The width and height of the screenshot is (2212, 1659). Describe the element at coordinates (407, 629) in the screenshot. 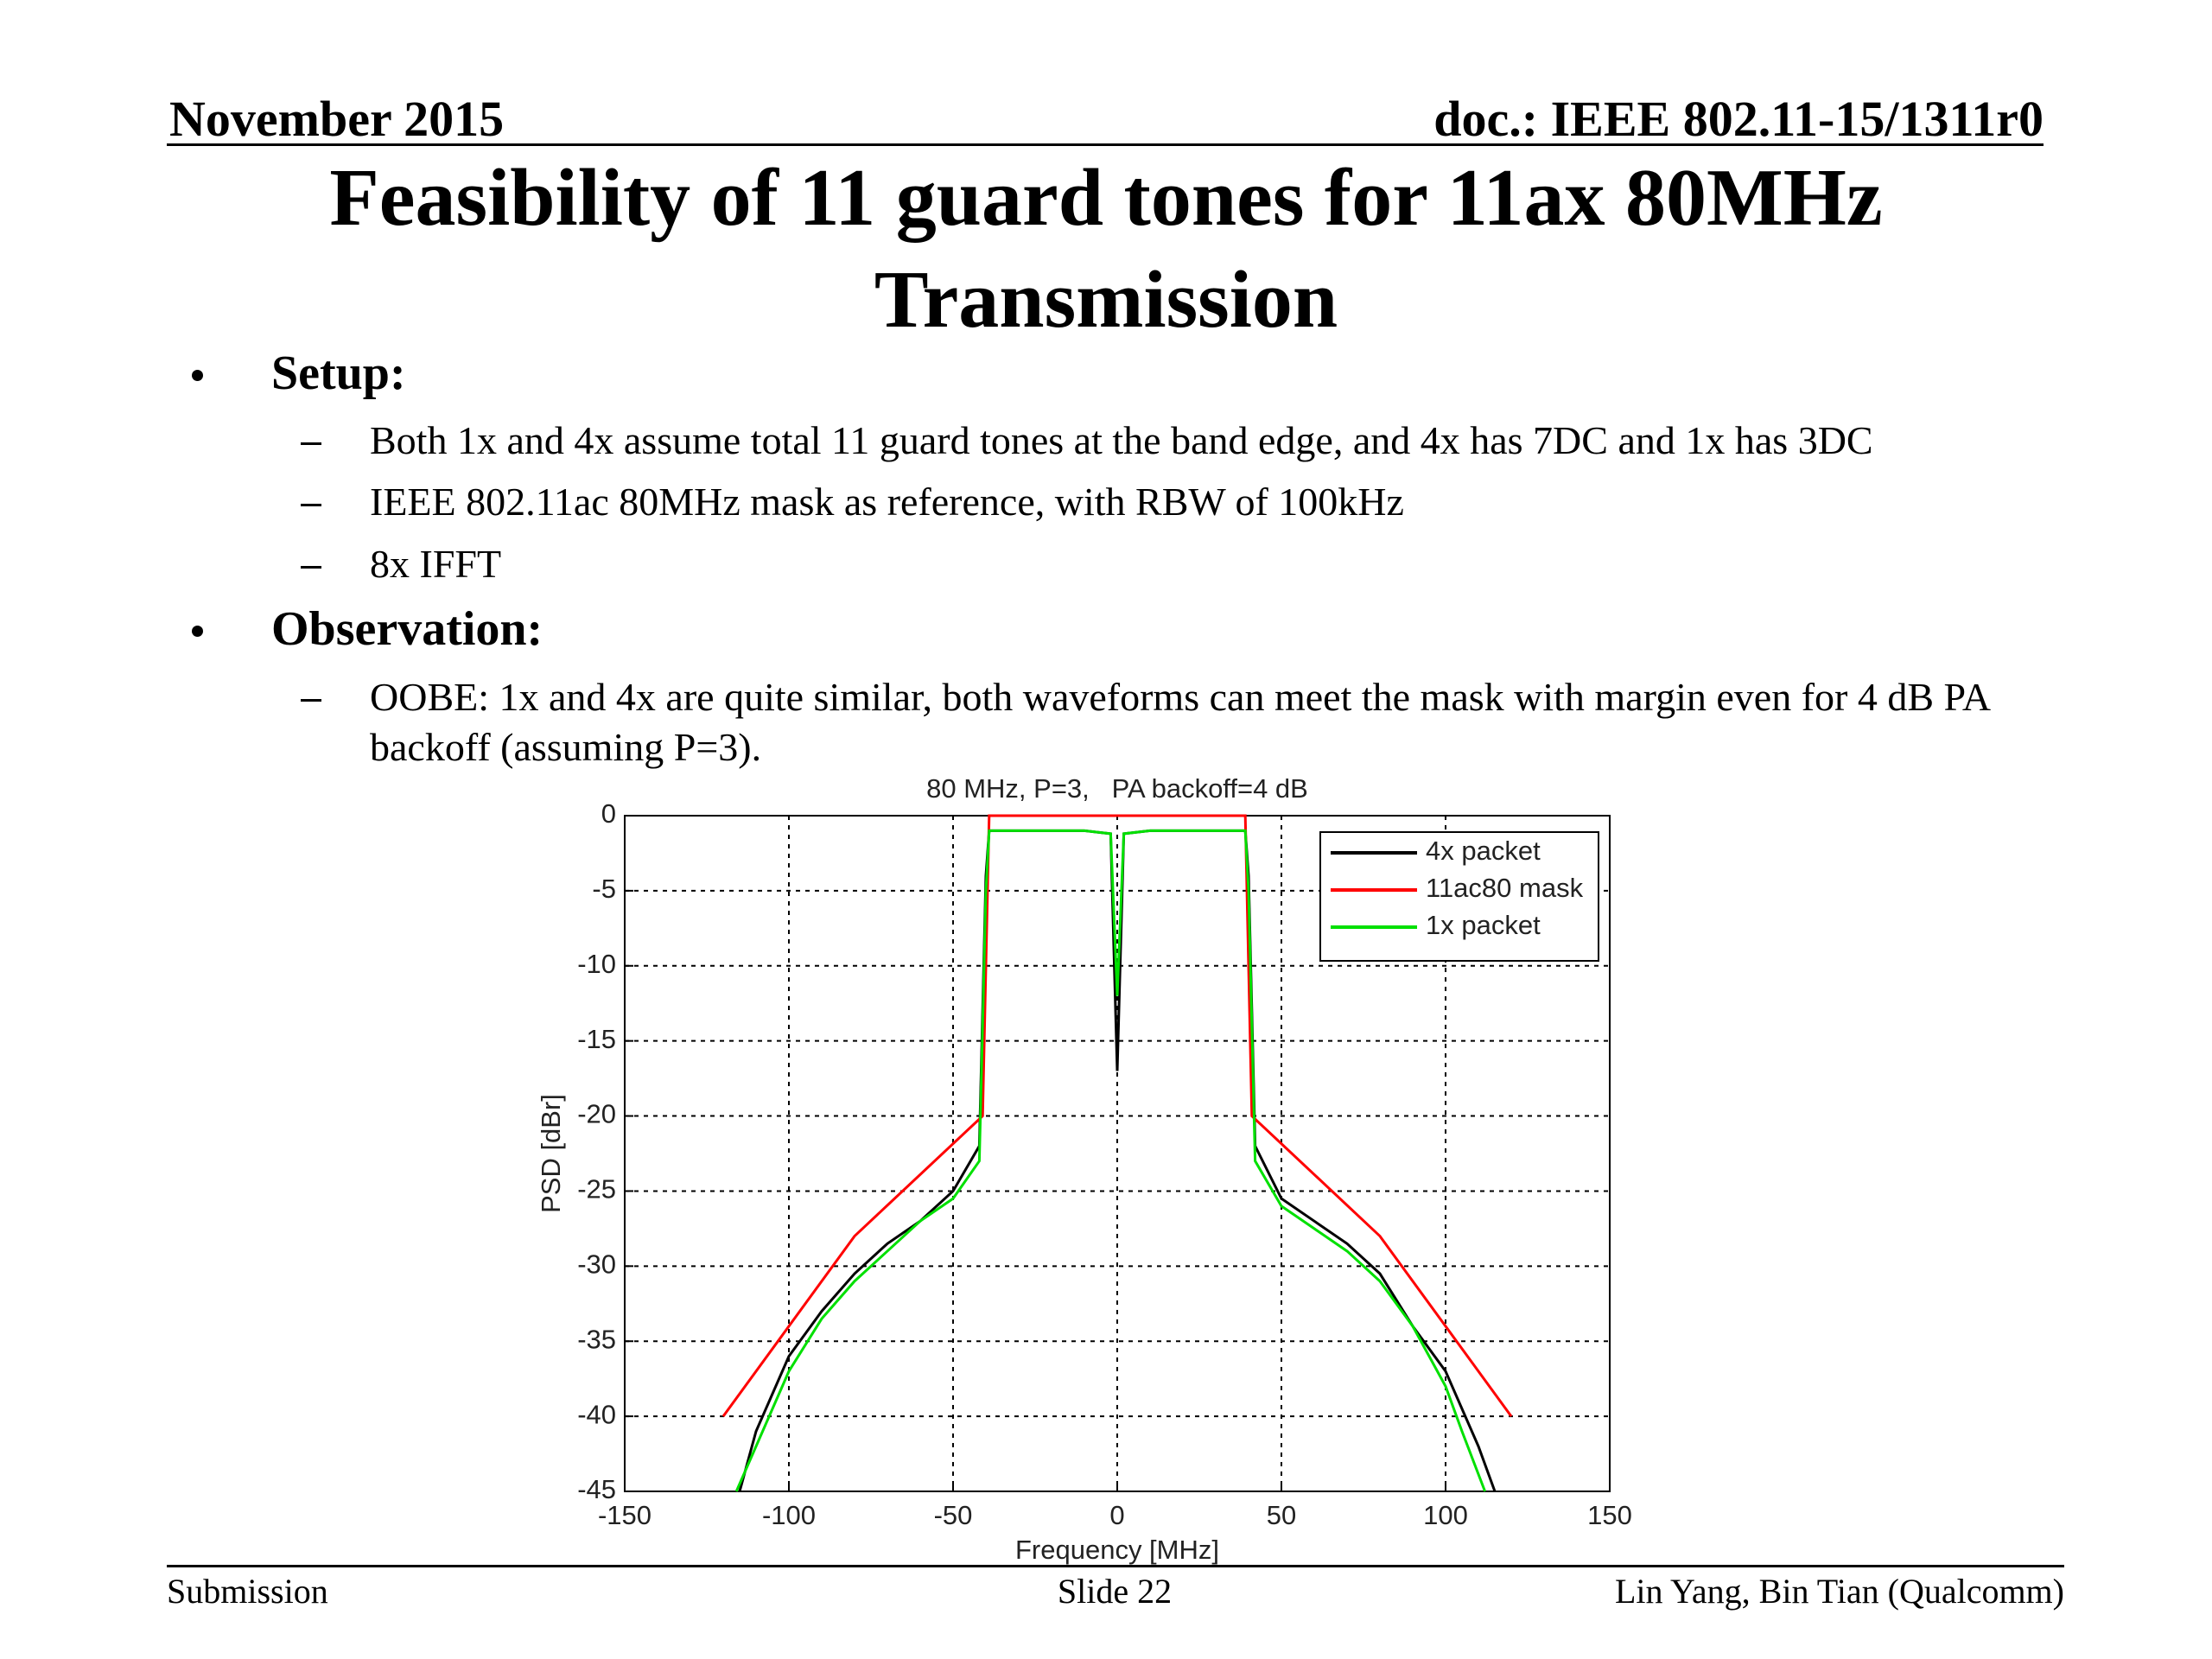

I see `bullet-text: Observation:` at that location.